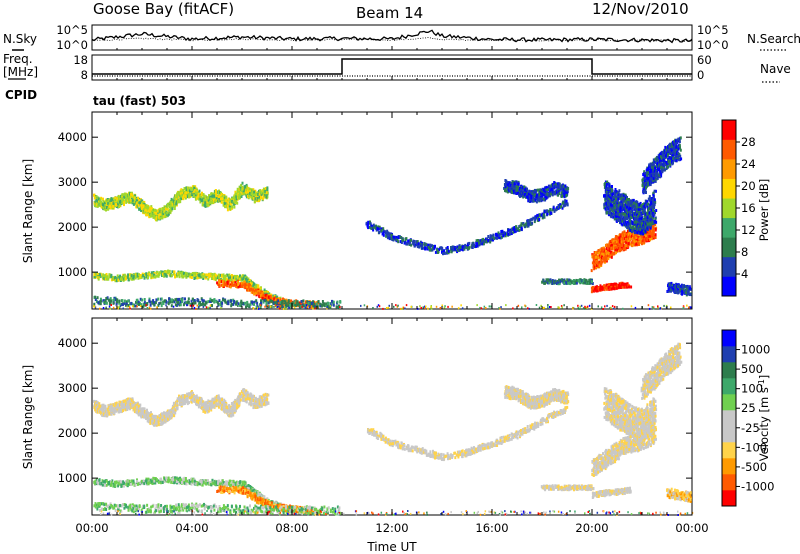  What do you see at coordinates (72, 30) in the screenshot?
I see `noise-left-tick-top: 10^5` at bounding box center [72, 30].